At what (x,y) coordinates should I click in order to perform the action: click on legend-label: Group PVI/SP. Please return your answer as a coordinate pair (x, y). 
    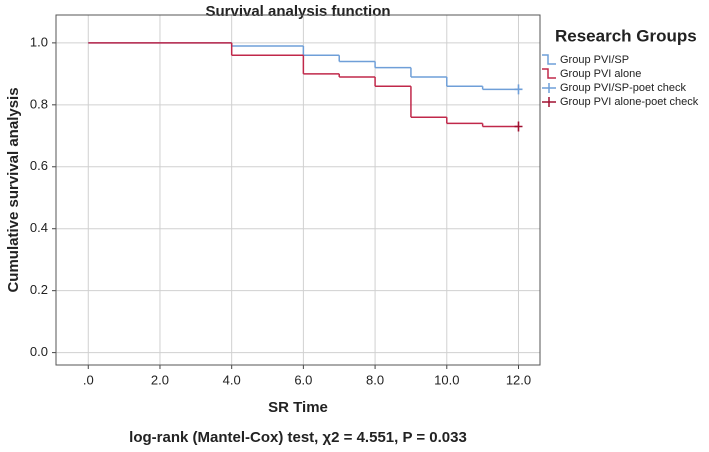
    Looking at the image, I should click on (594, 60).